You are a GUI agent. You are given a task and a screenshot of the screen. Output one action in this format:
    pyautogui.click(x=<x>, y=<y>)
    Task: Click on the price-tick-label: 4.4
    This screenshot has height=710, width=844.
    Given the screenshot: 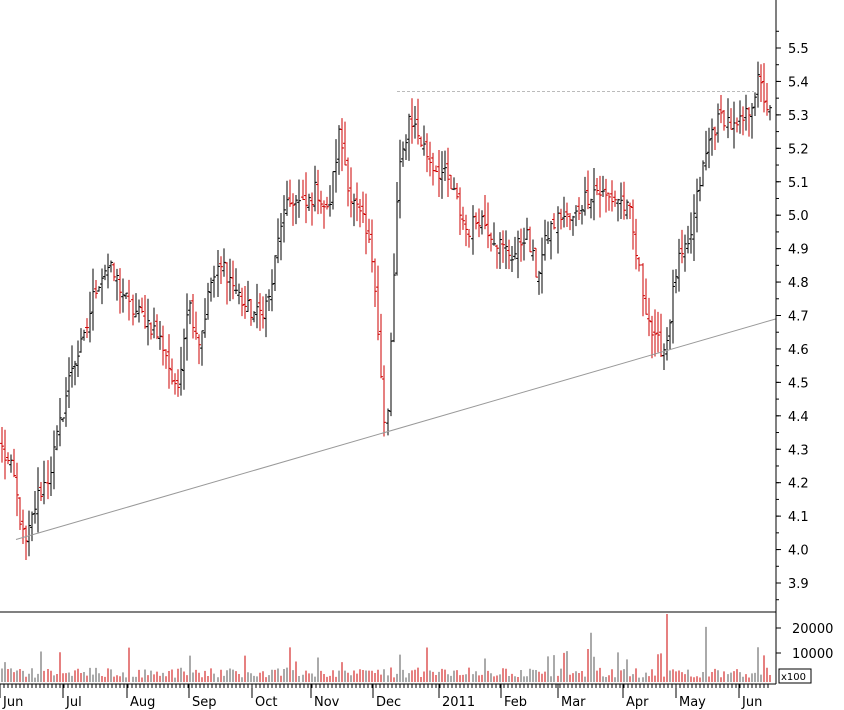 What is the action you would take?
    pyautogui.click(x=798, y=417)
    